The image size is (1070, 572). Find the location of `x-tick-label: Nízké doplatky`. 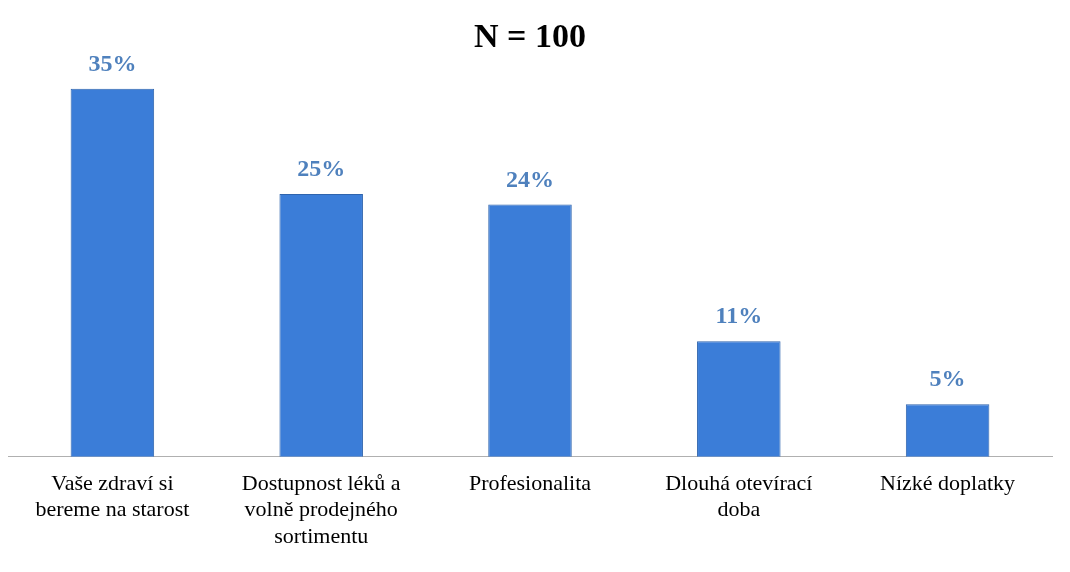

x-tick-label: Nízké doplatky is located at coordinates (948, 482).